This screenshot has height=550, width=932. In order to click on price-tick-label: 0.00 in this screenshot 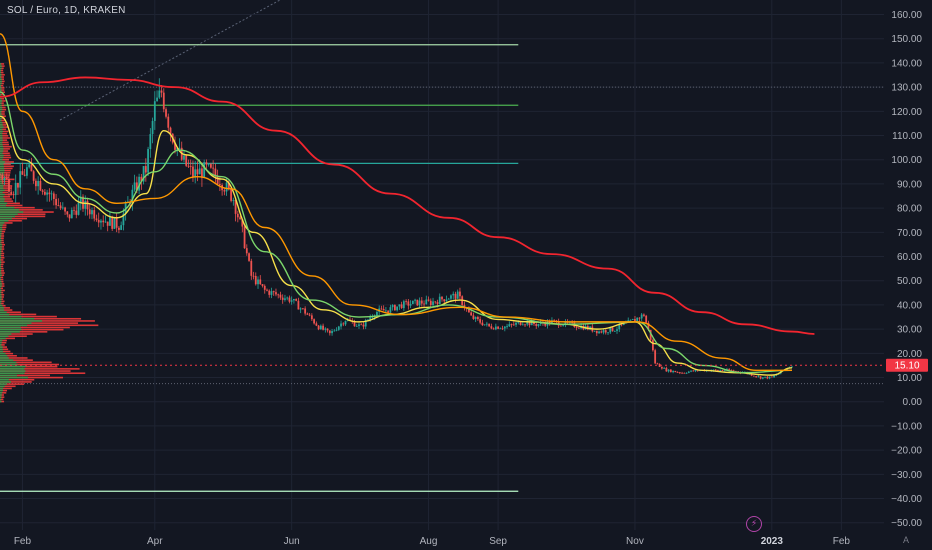, I will do `click(913, 402)`.